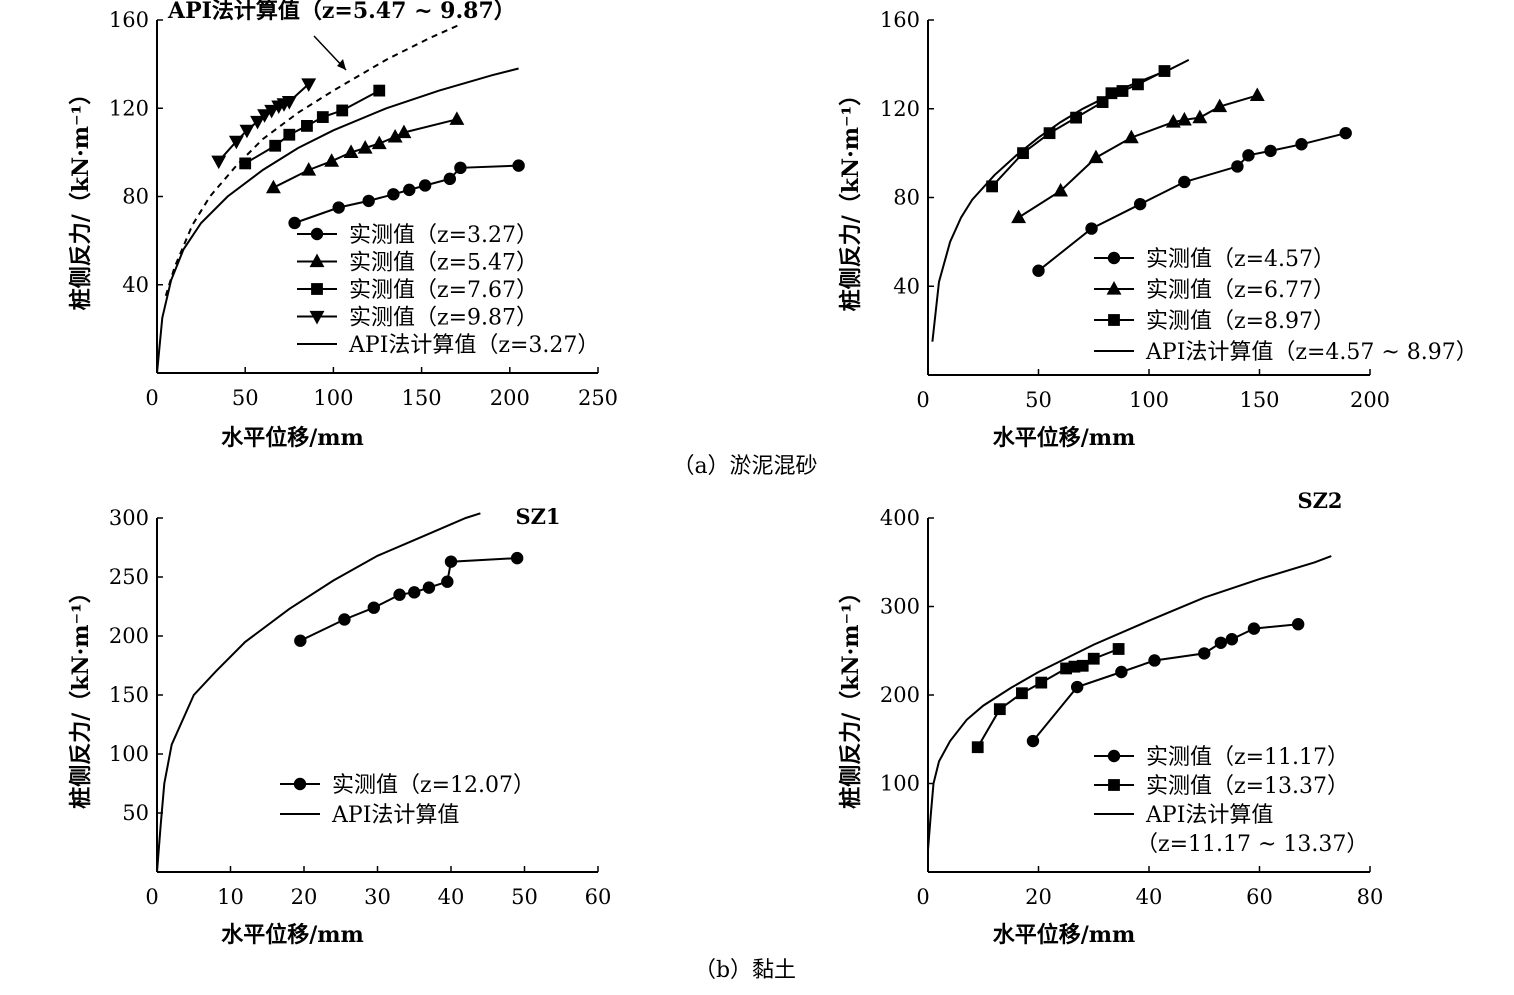 The image size is (1514, 995). What do you see at coordinates (598, 398) in the screenshot?
I see `x-tick-label: 250` at bounding box center [598, 398].